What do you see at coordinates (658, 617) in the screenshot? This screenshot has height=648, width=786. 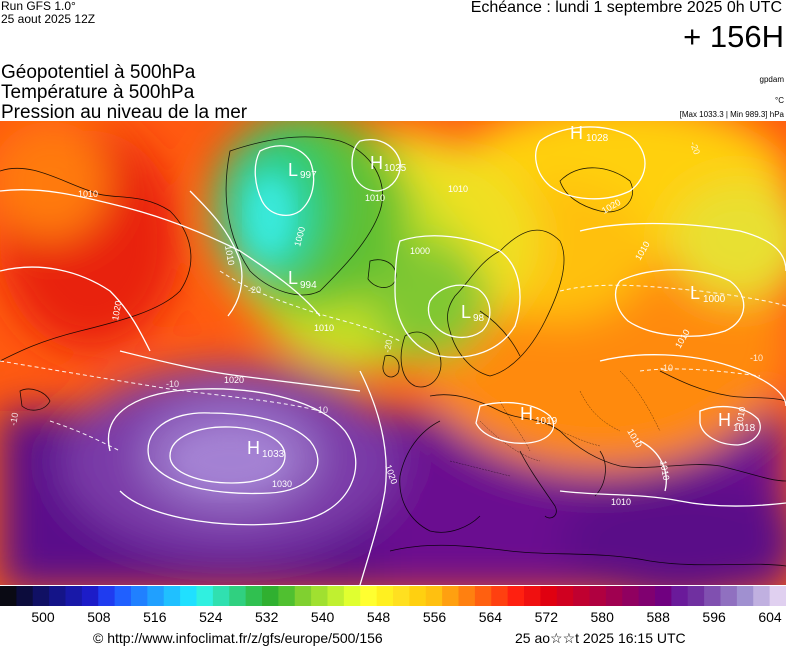 I see `legend-tick-label: 588` at bounding box center [658, 617].